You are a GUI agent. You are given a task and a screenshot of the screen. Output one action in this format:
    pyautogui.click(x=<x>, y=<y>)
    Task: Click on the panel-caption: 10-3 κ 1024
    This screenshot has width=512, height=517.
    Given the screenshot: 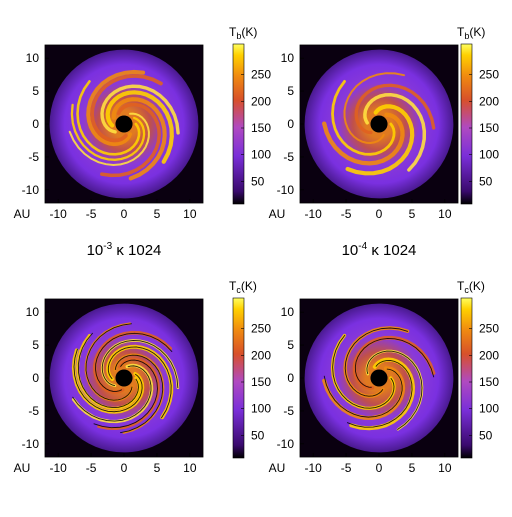 What is the action you would take?
    pyautogui.click(x=124, y=250)
    